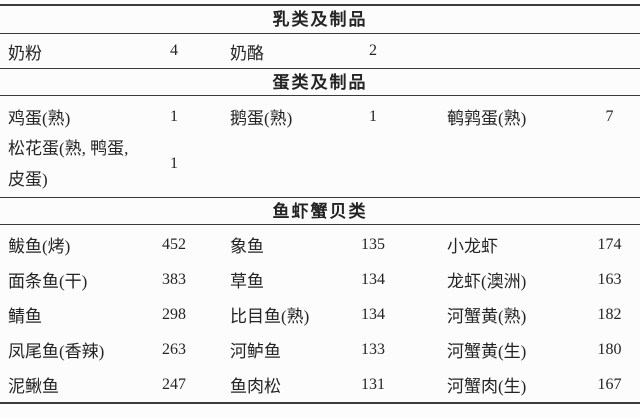  What do you see at coordinates (373, 50) in the screenshot?
I see `food-value: 2` at bounding box center [373, 50].